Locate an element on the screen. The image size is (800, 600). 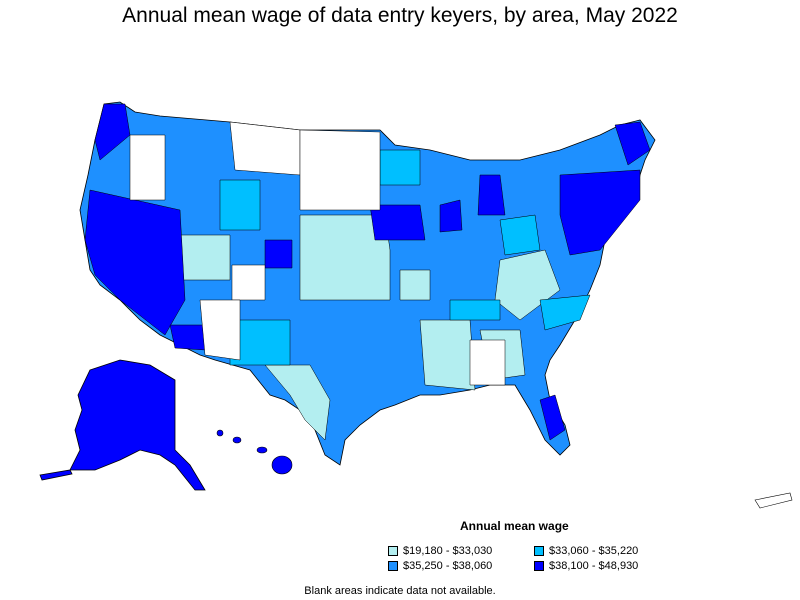
region-washington is located at coordinates (112, 132).